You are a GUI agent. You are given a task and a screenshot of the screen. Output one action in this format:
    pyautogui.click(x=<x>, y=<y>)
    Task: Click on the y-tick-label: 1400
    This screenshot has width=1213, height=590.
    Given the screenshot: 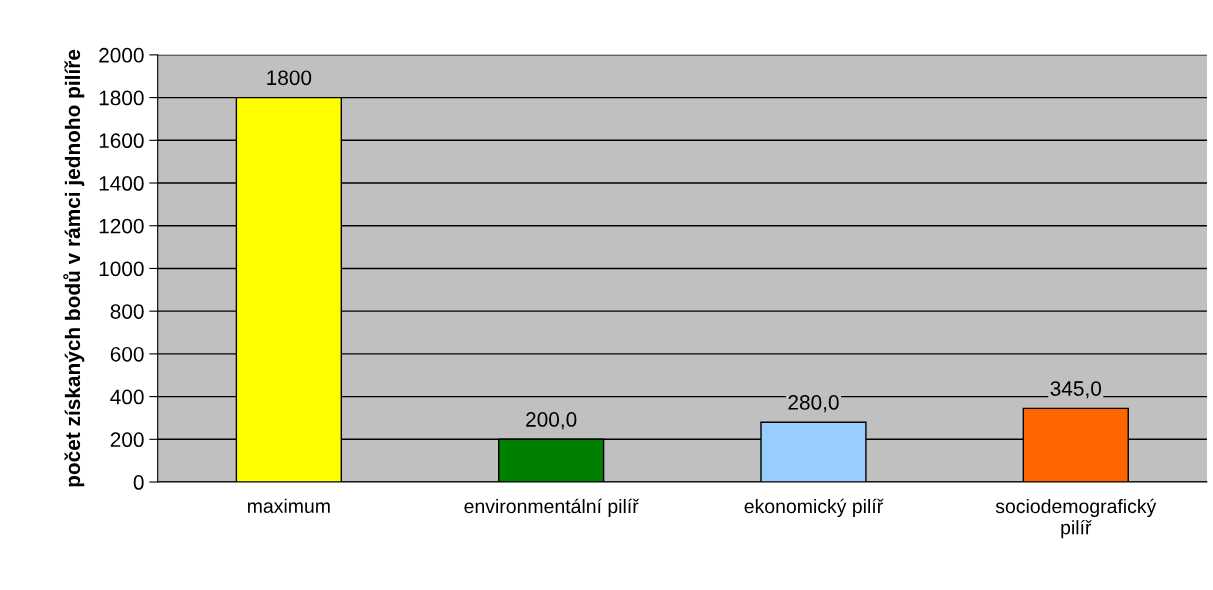 What is the action you would take?
    pyautogui.click(x=121, y=183)
    